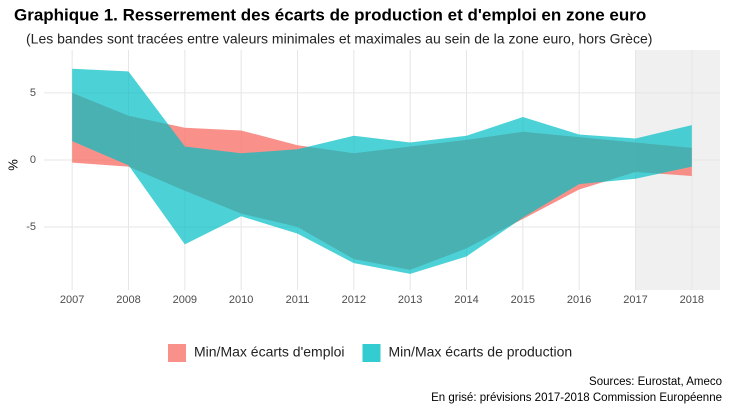  What do you see at coordinates (523, 300) in the screenshot?
I see `x-tick-label: 2015` at bounding box center [523, 300].